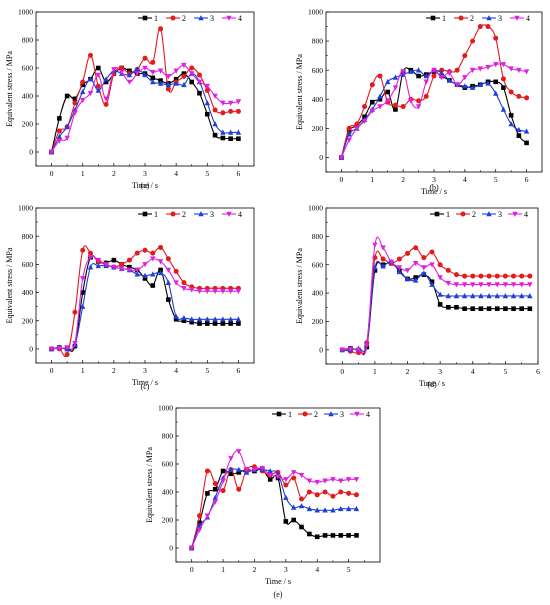 The height and width of the screenshot is (605, 550). What do you see at coordinates (212, 214) in the screenshot?
I see `legend-label: 3` at bounding box center [212, 214].